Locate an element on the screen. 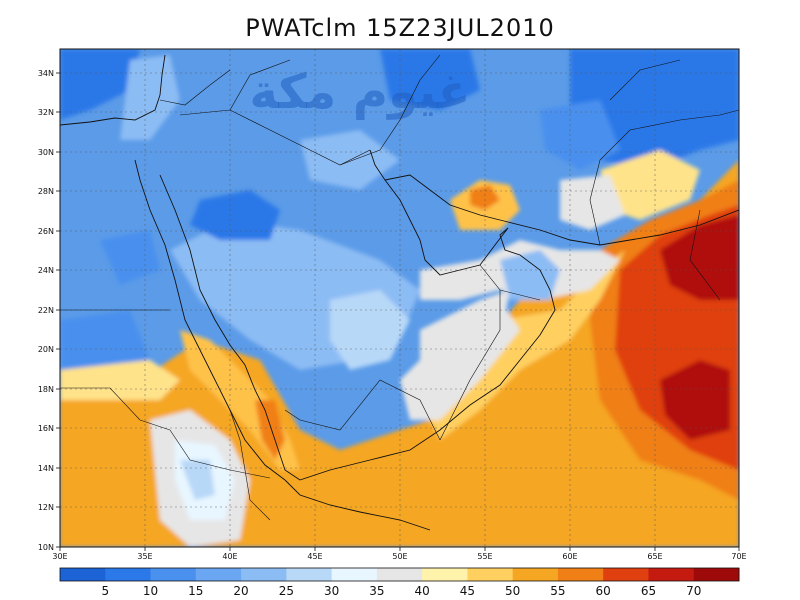 The width and height of the screenshot is (800, 600). colorbar-label: 50 is located at coordinates (512, 591).